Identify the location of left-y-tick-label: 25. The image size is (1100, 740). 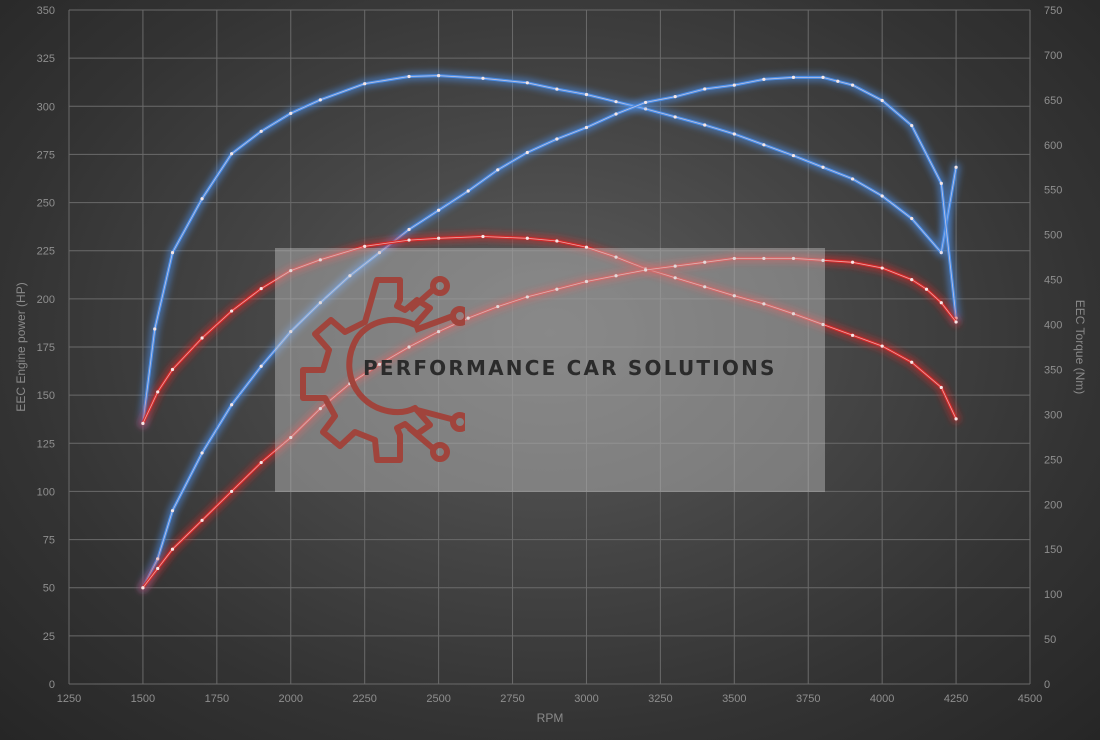
(49, 637).